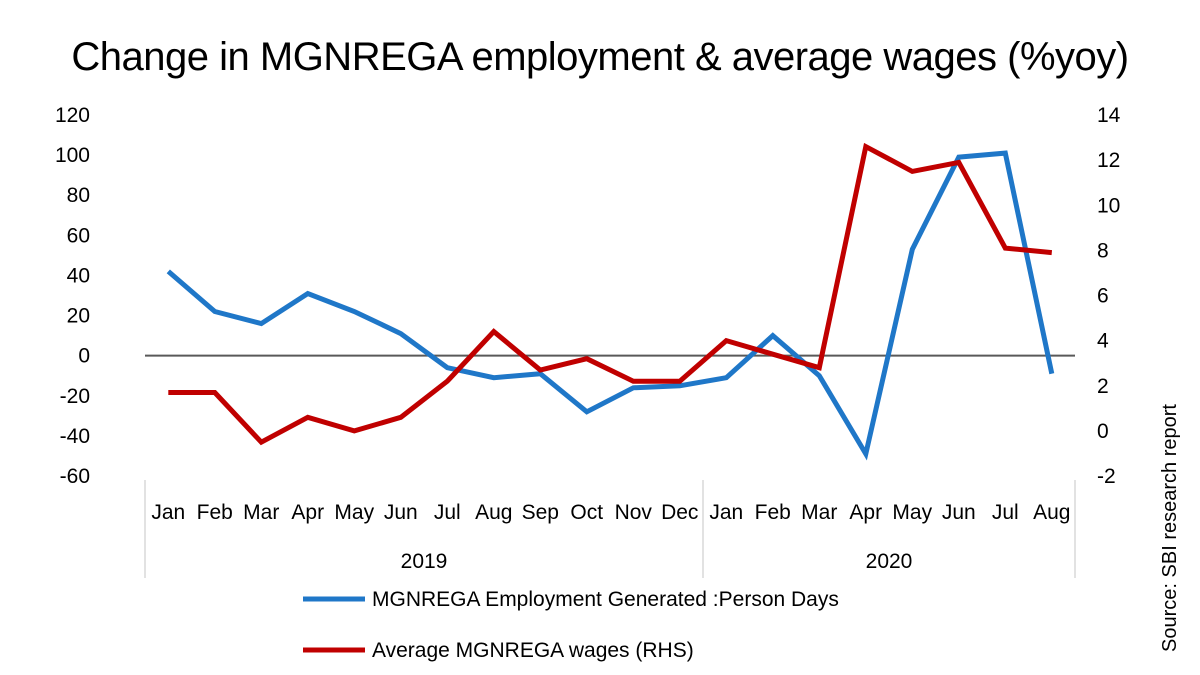 Image resolution: width=1200 pixels, height=675 pixels. Describe the element at coordinates (1108, 205) in the screenshot. I see `y-right-tick-label: 10` at that location.